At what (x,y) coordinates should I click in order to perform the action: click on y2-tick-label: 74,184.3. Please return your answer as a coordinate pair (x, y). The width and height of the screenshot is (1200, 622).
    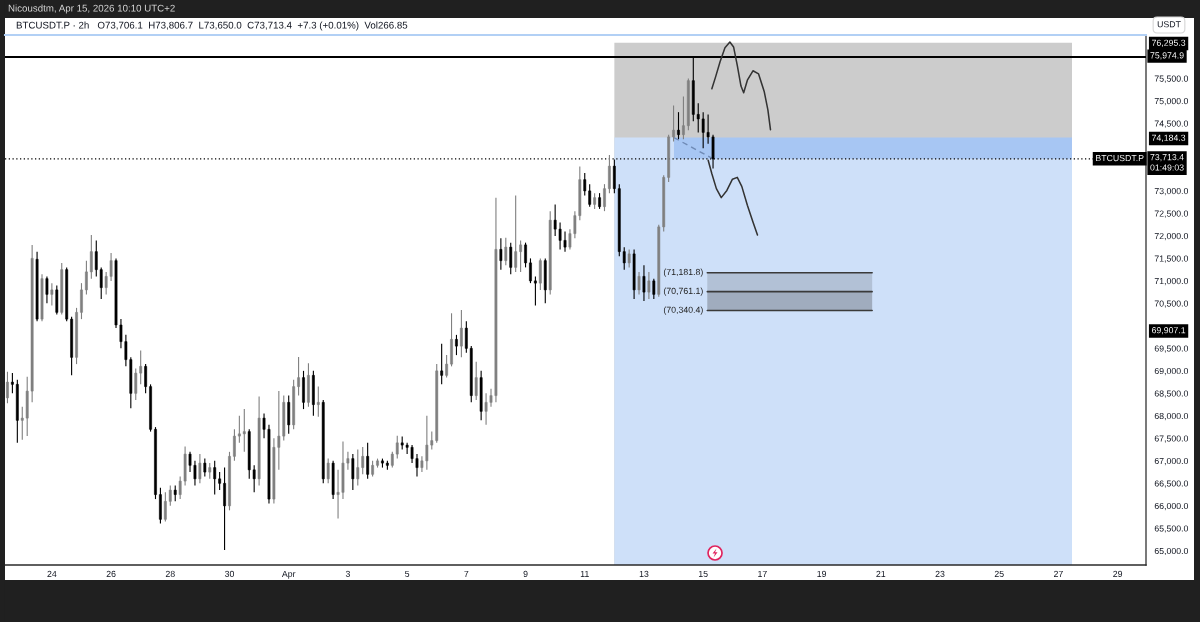
    Looking at the image, I should click on (1169, 138).